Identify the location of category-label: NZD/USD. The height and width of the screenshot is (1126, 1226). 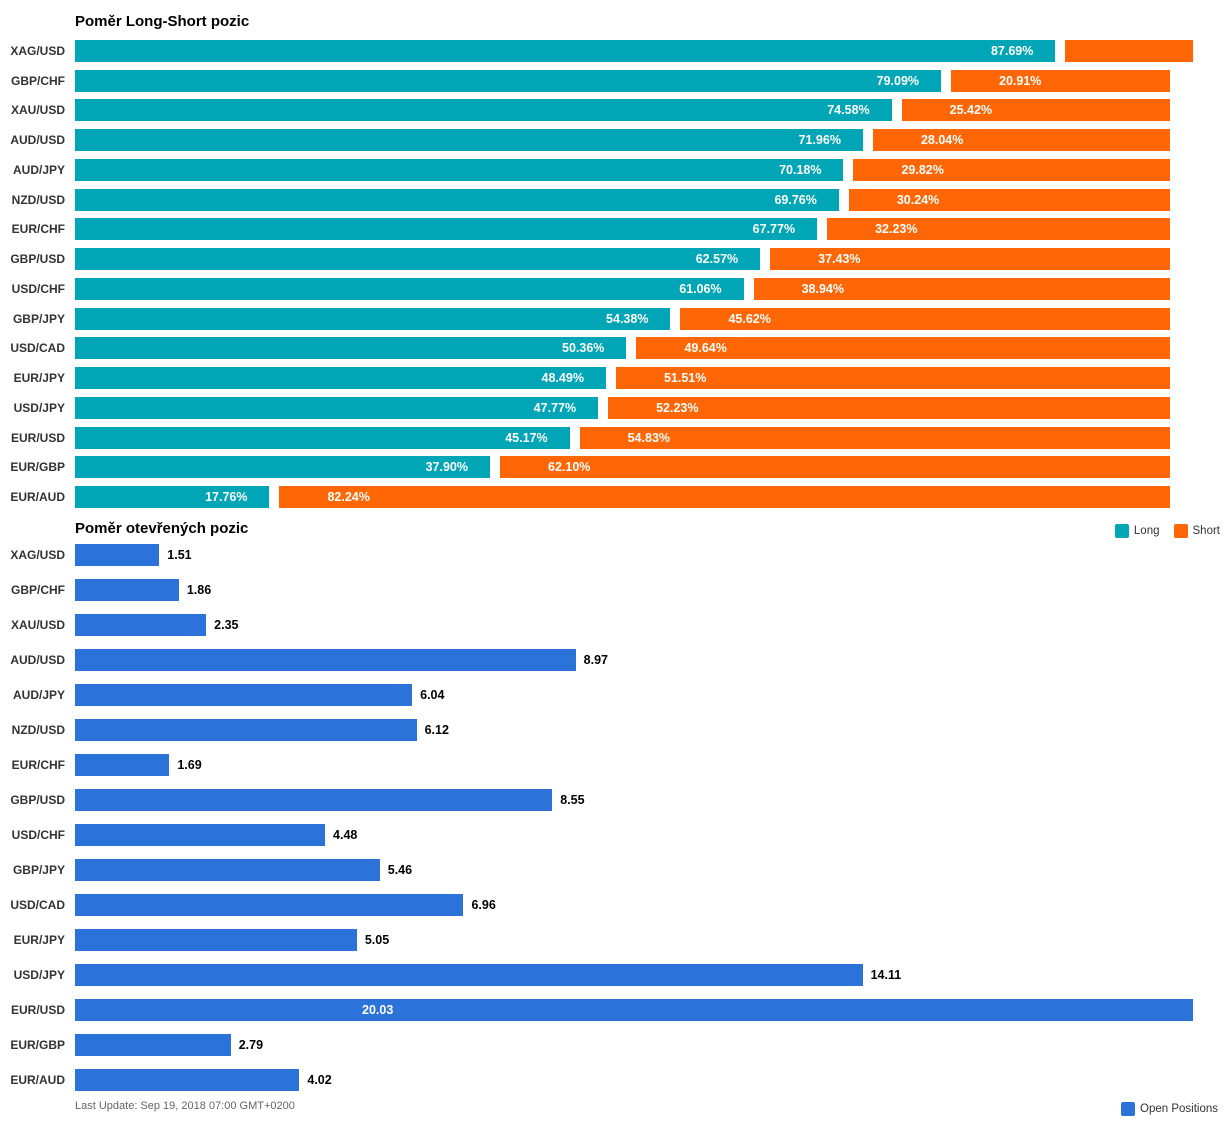
(38, 199).